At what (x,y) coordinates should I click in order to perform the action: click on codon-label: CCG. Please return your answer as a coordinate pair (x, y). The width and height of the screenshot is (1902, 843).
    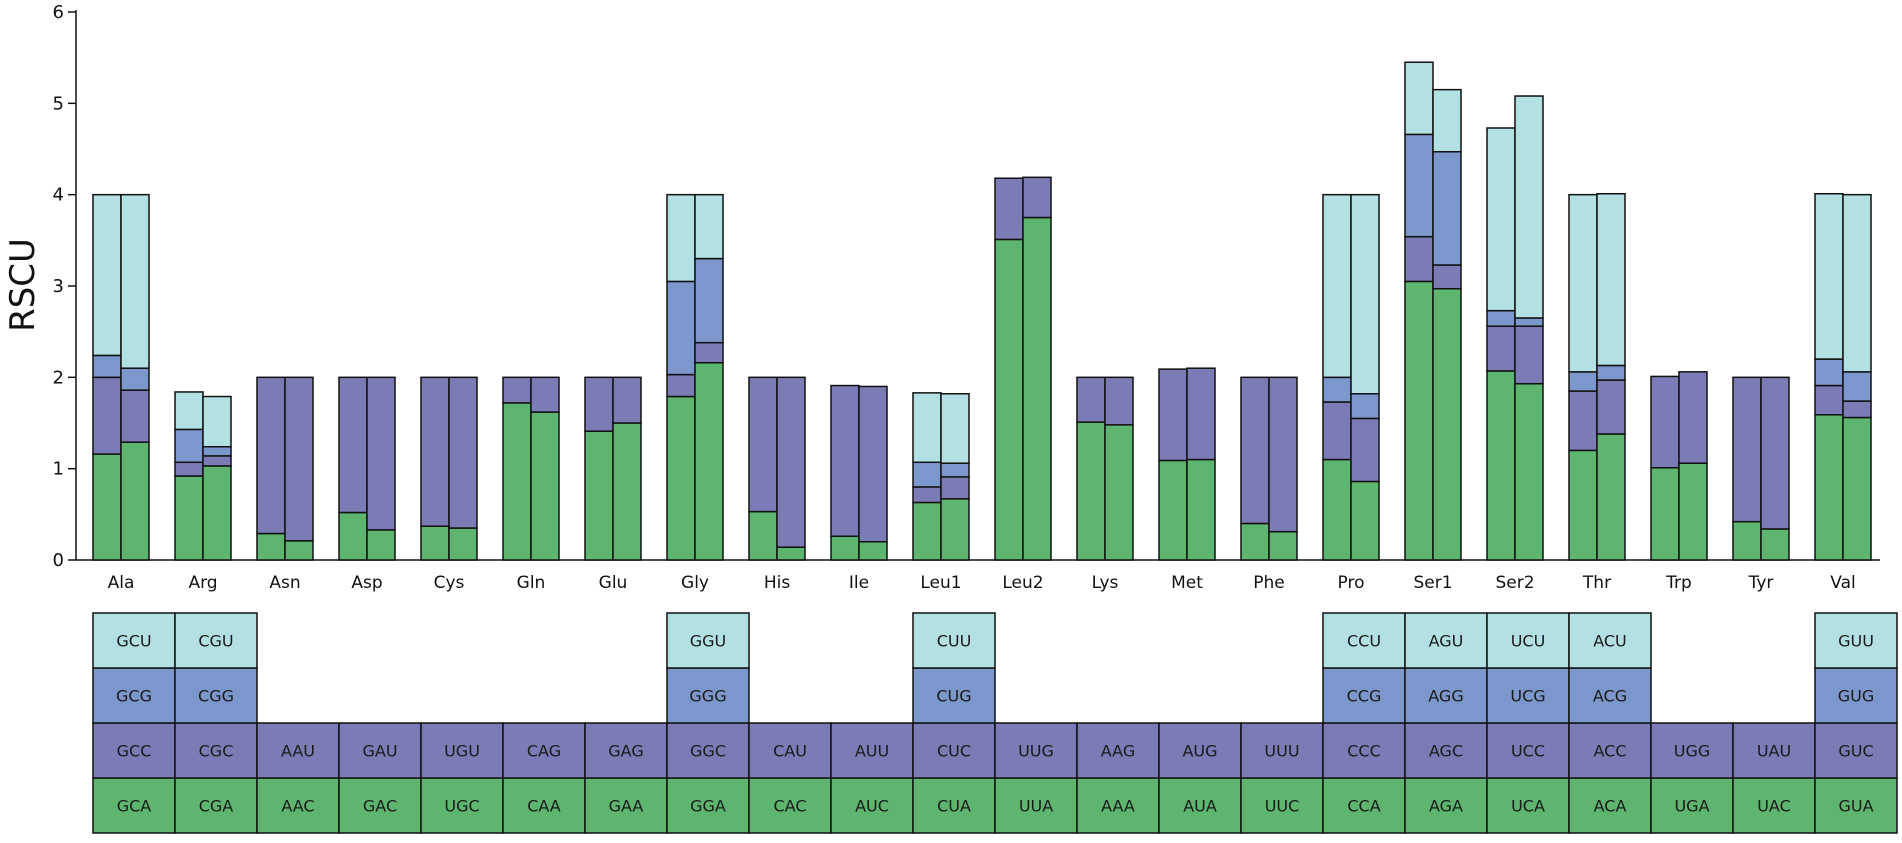
    Looking at the image, I should click on (1364, 696).